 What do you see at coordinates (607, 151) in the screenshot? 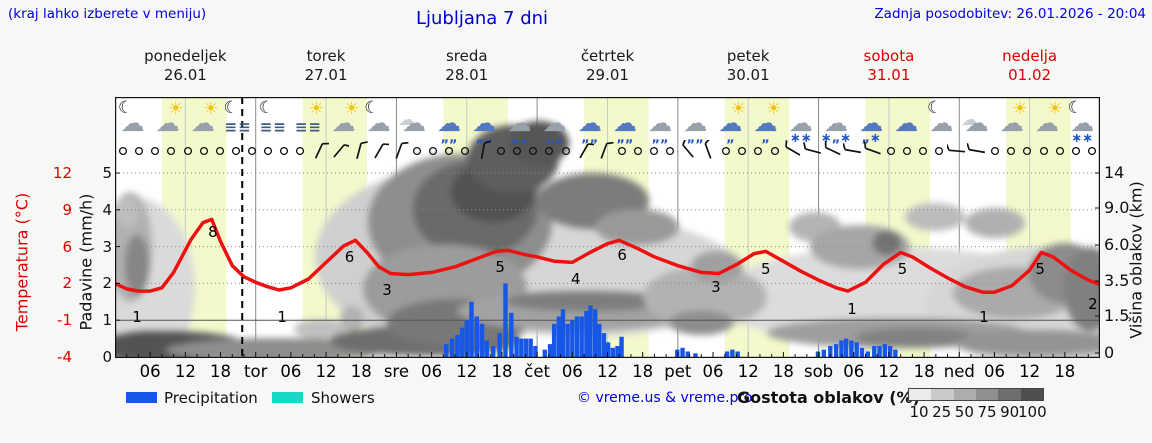
I see `wind-symbols-row` at bounding box center [607, 151].